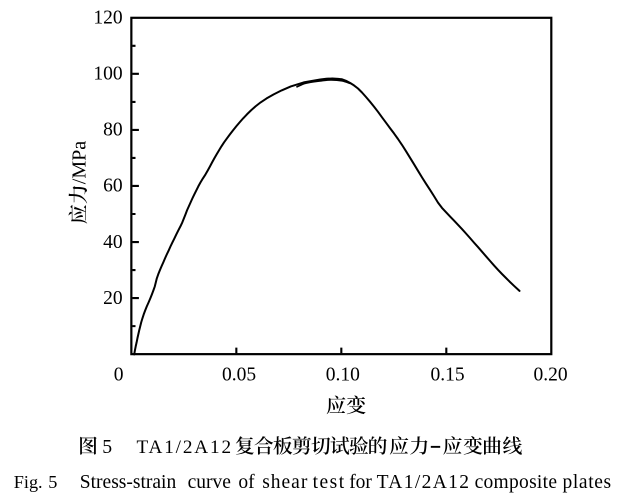 This screenshot has width=620, height=501. What do you see at coordinates (28, 482) in the screenshot?
I see `svg-text: Fig.` at bounding box center [28, 482].